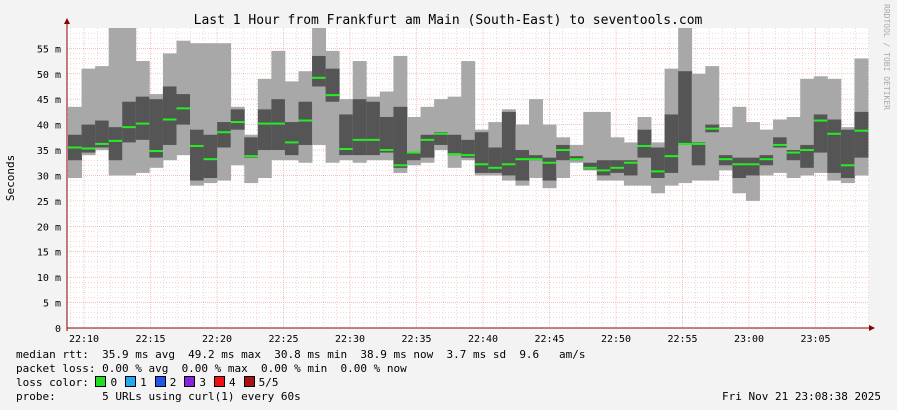  What do you see at coordinates (49, 202) in the screenshot?
I see `y-tick-label: 25 m` at bounding box center [49, 202].